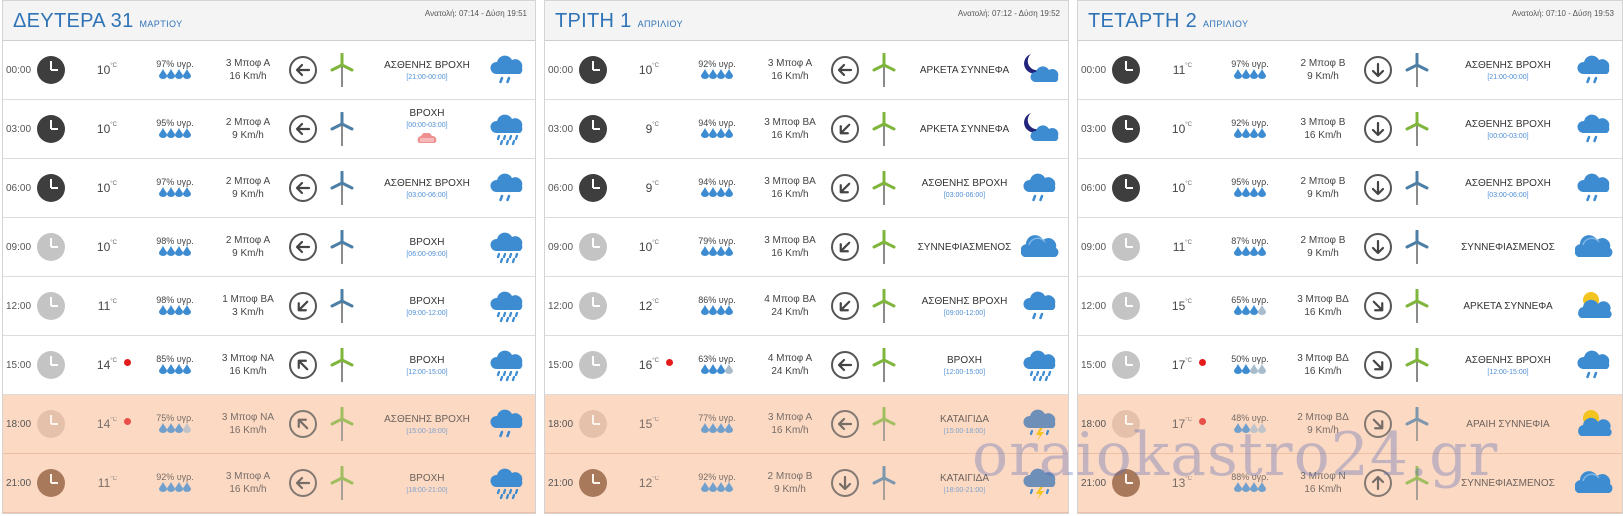  Describe the element at coordinates (1226, 24) in the screenshot. I see `day-month: ΑΠΡΙΛΙΟΥ` at that location.